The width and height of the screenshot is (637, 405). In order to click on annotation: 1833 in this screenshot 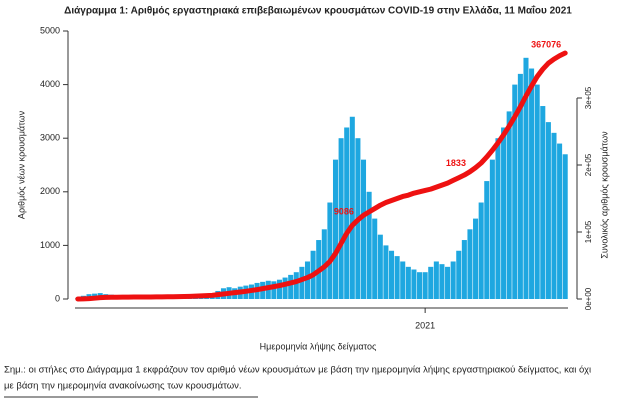, I will do `click(456, 163)`.